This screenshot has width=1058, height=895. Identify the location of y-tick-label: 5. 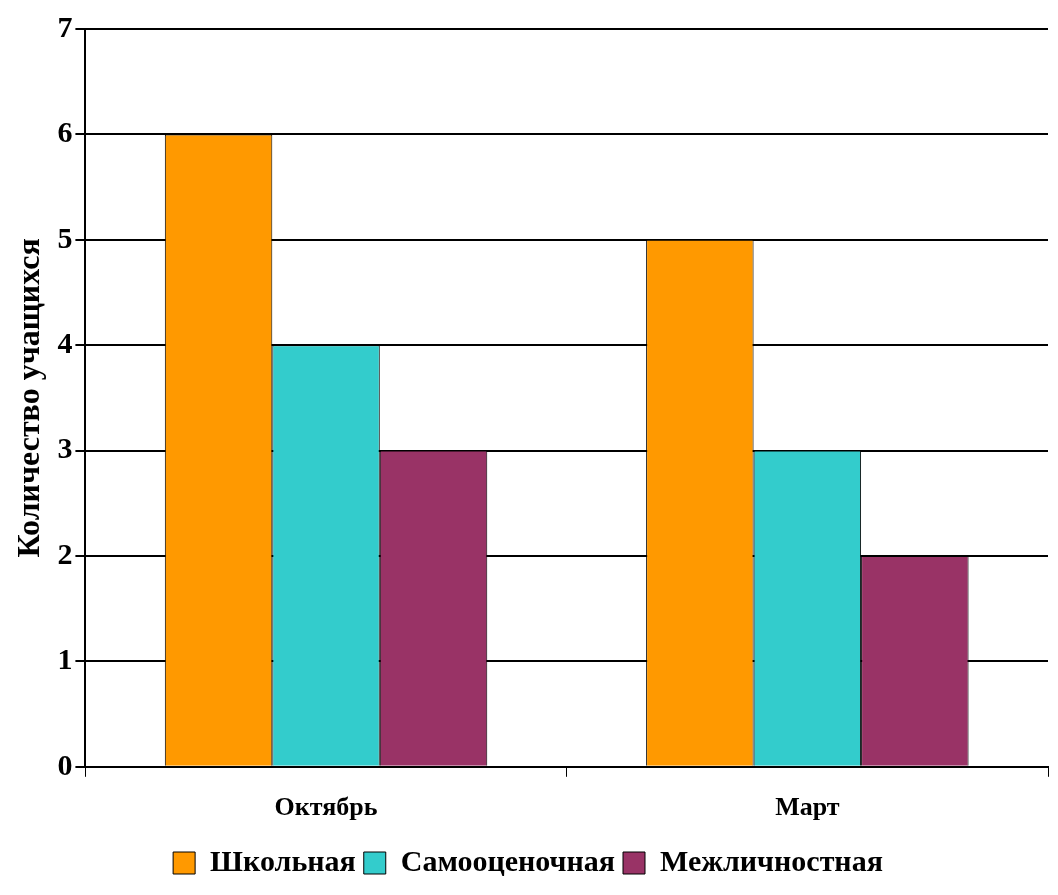
(65, 237).